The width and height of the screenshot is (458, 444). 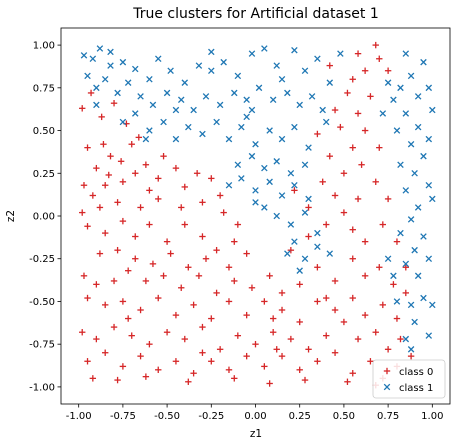 I want to click on x-axis-label: z1, so click(x=256, y=434).